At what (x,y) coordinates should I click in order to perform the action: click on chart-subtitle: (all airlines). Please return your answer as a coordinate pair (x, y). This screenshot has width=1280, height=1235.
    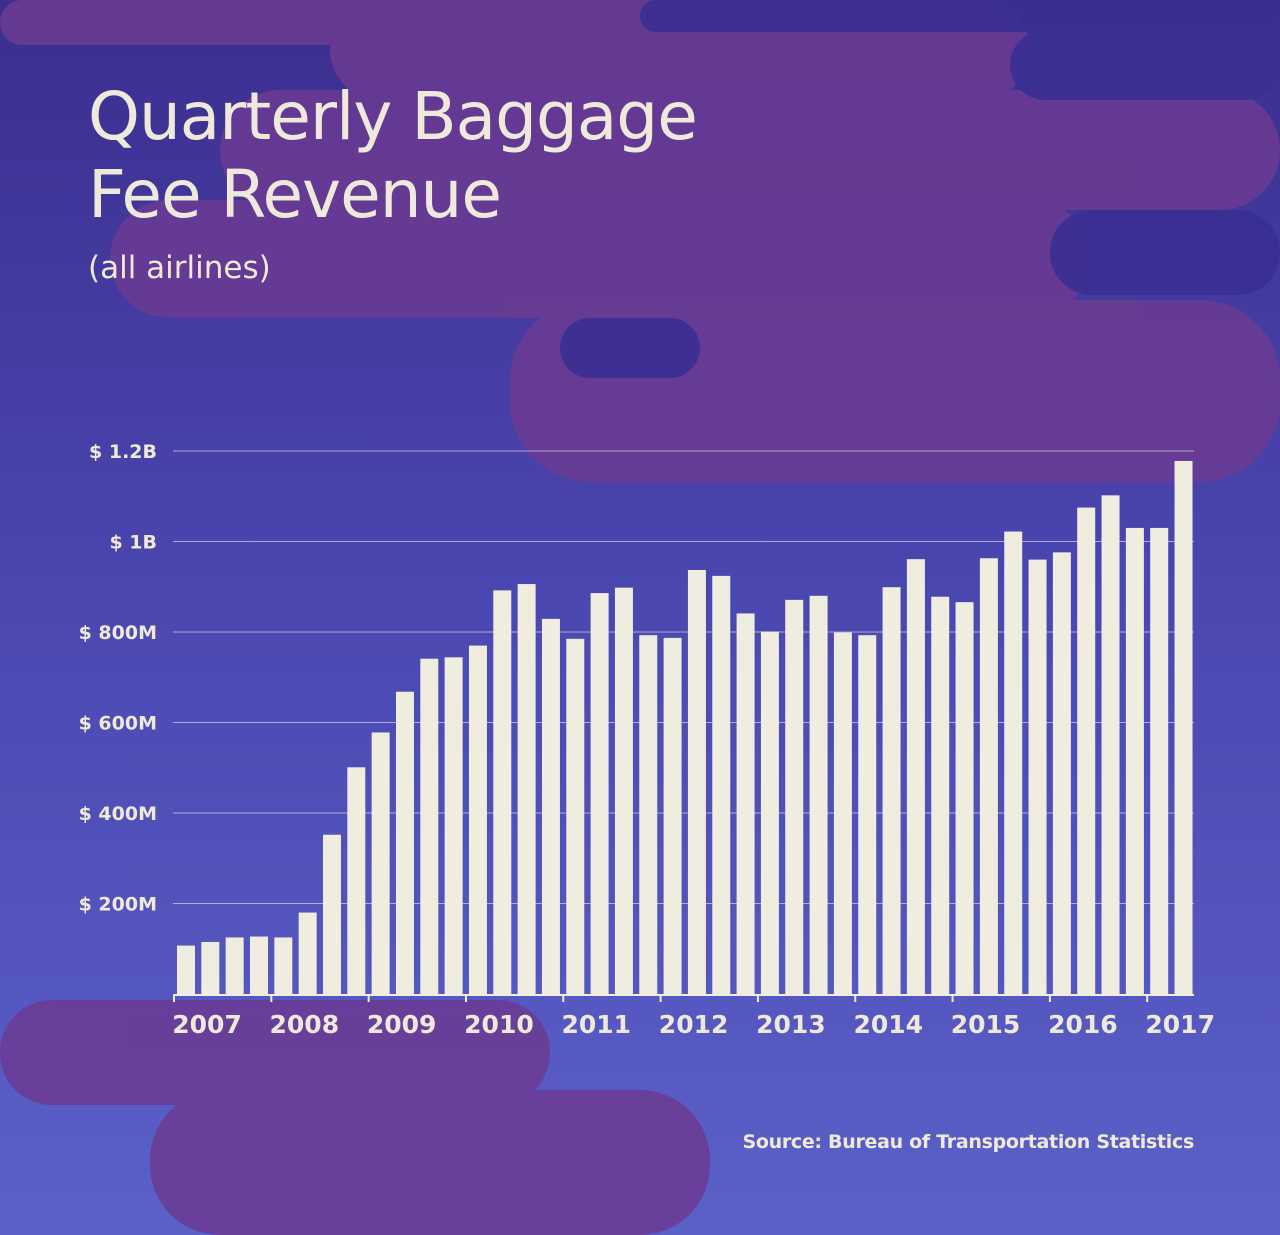
    Looking at the image, I should click on (179, 268).